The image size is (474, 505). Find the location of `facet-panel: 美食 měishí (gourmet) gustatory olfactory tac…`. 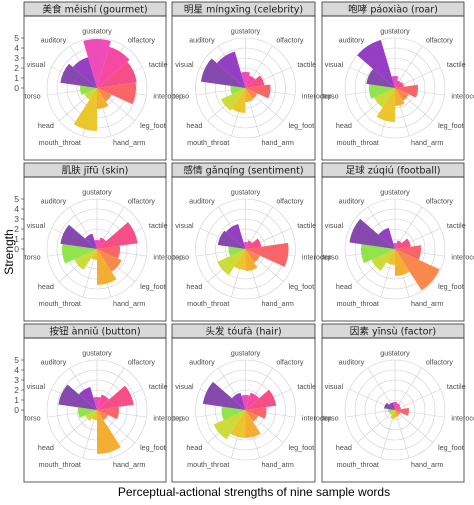

facet-panel: 美食 měishí (gourmet) gustatory olfactory tac… is located at coordinates (98, 81).